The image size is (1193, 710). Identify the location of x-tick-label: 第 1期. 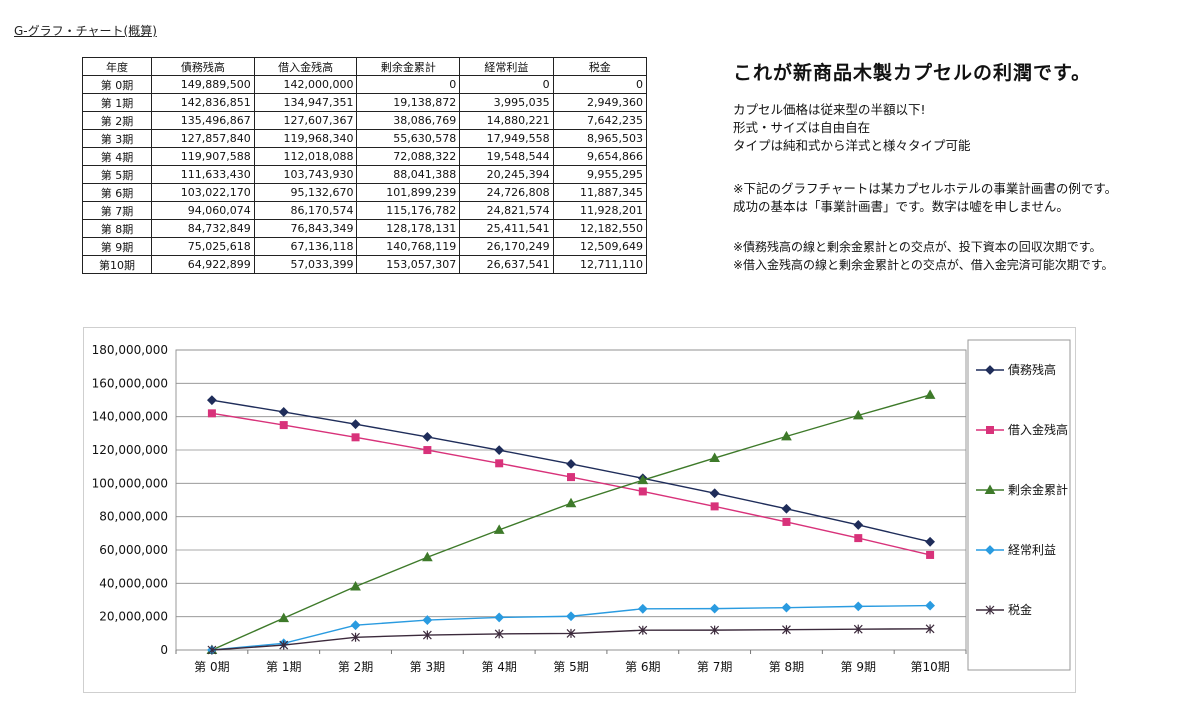
(283, 667).